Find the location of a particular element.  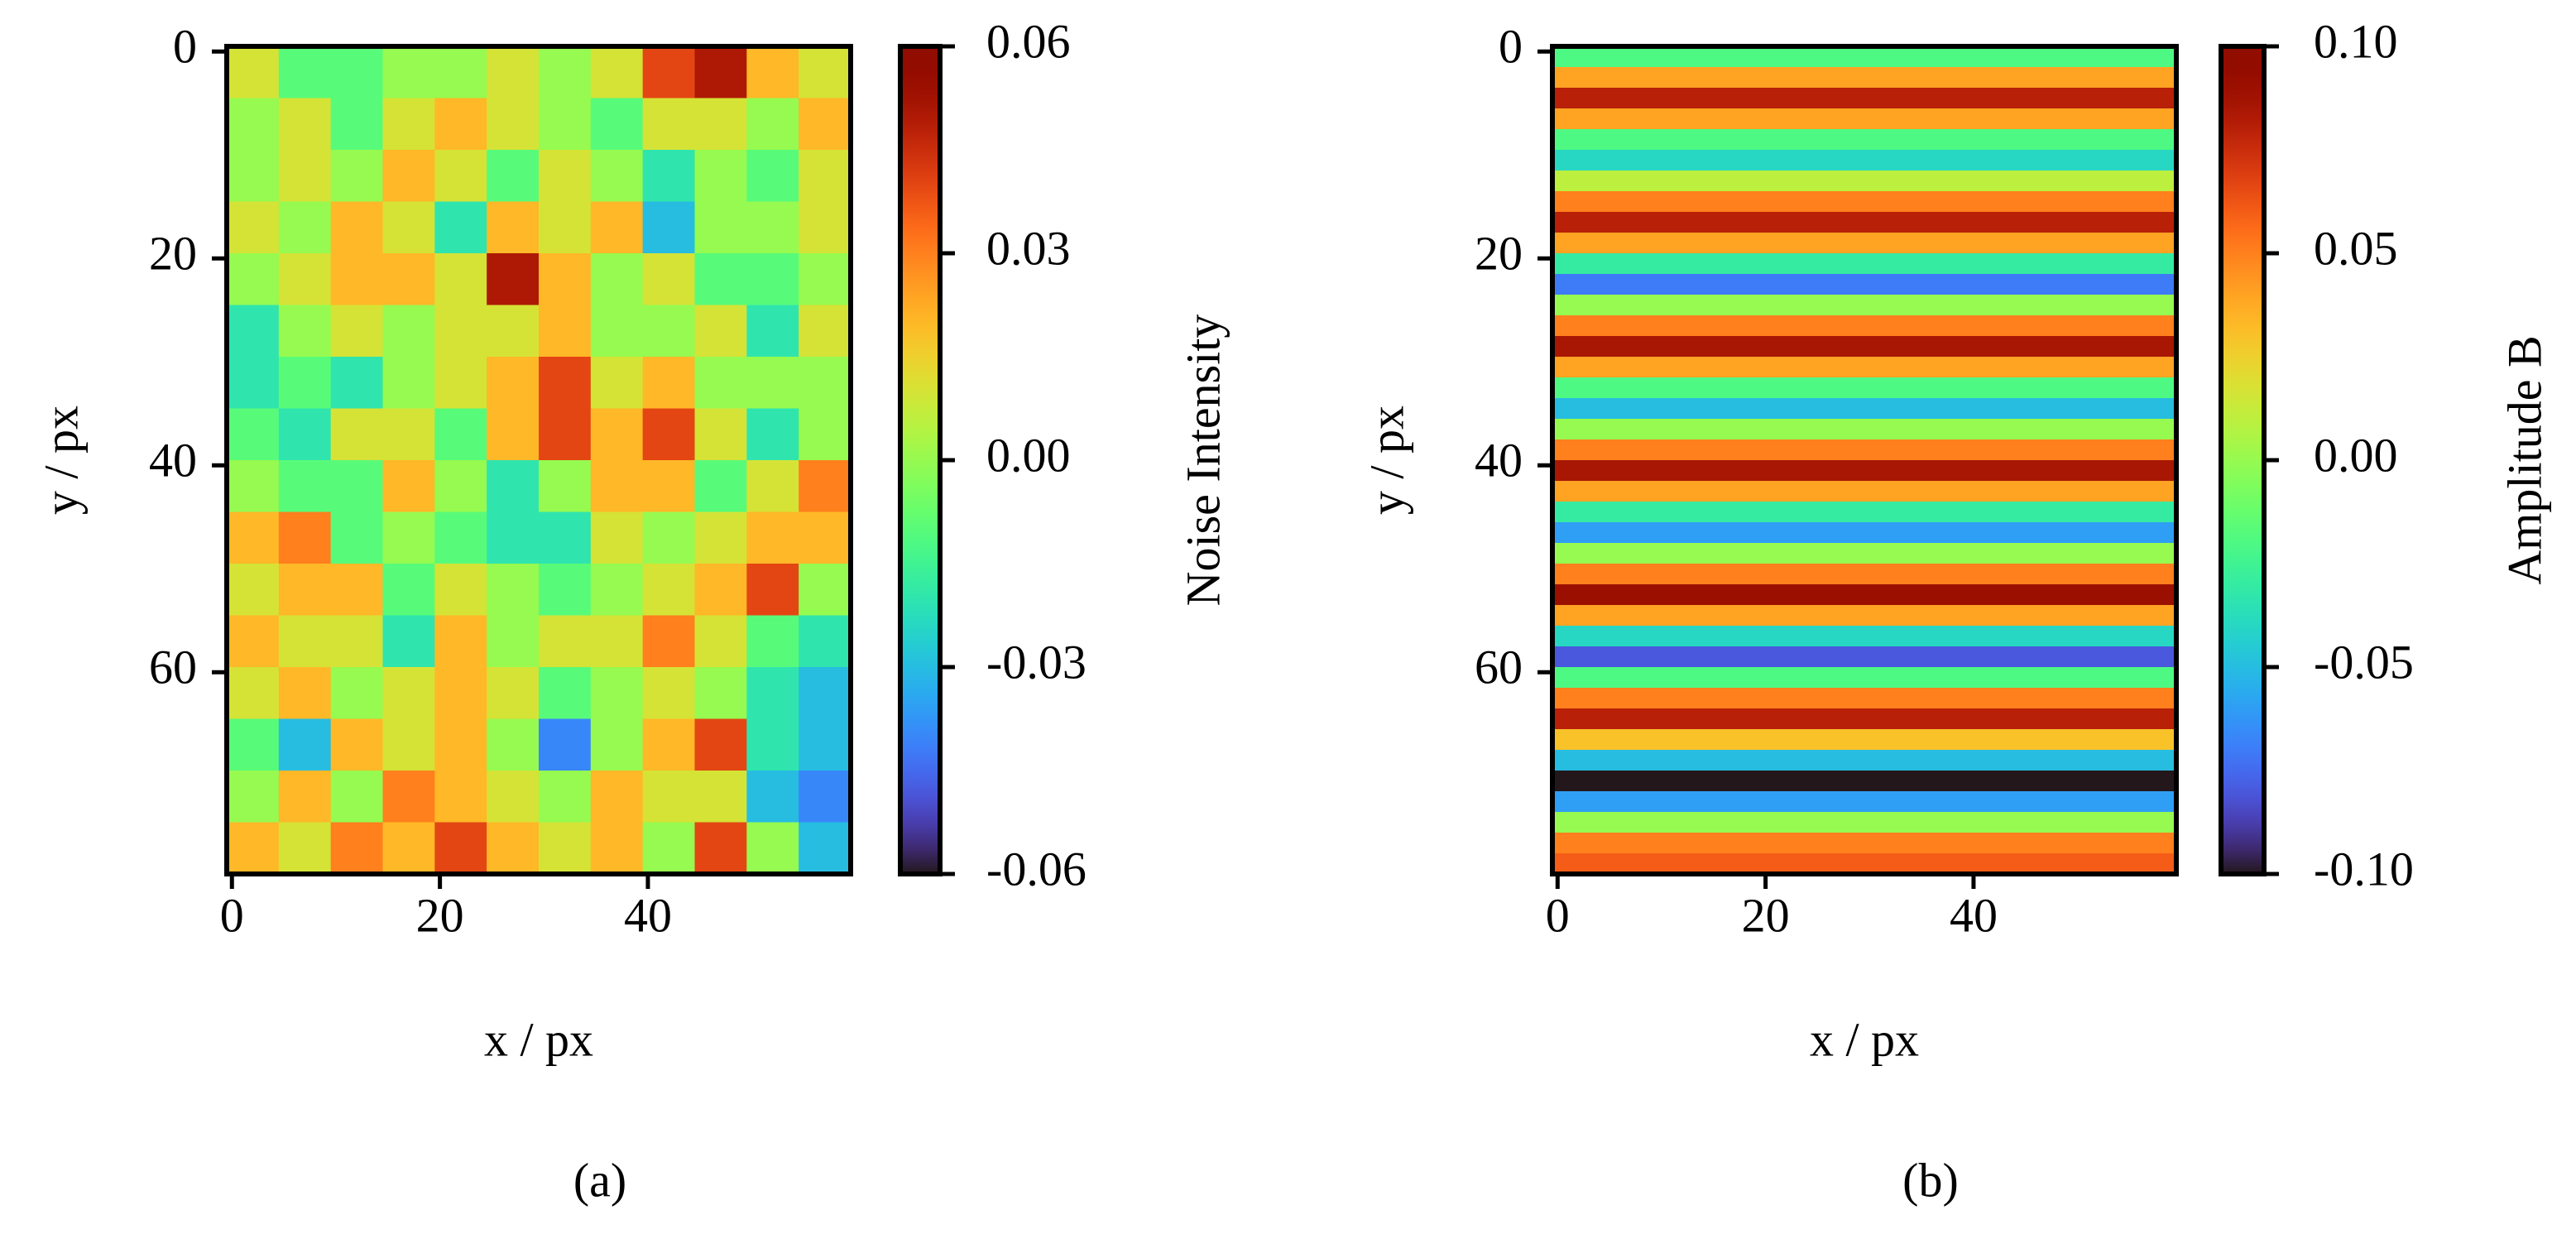

colorbar is located at coordinates (2243, 460).